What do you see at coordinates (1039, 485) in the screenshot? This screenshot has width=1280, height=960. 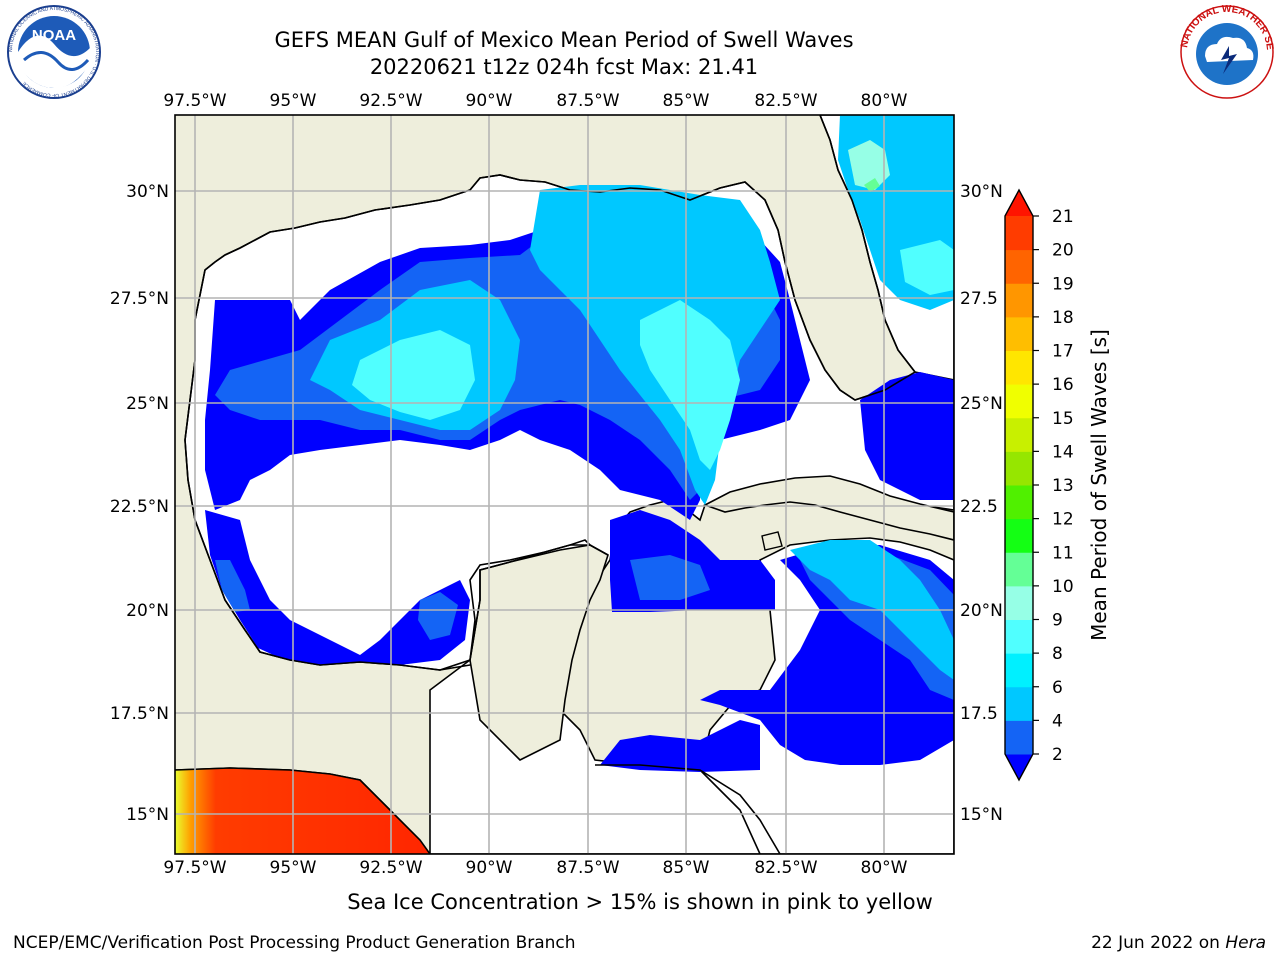 I see `colorbar: 2 4 6 8 9 10 11 12 13 14 15 16 17 18 19 20 21` at bounding box center [1039, 485].